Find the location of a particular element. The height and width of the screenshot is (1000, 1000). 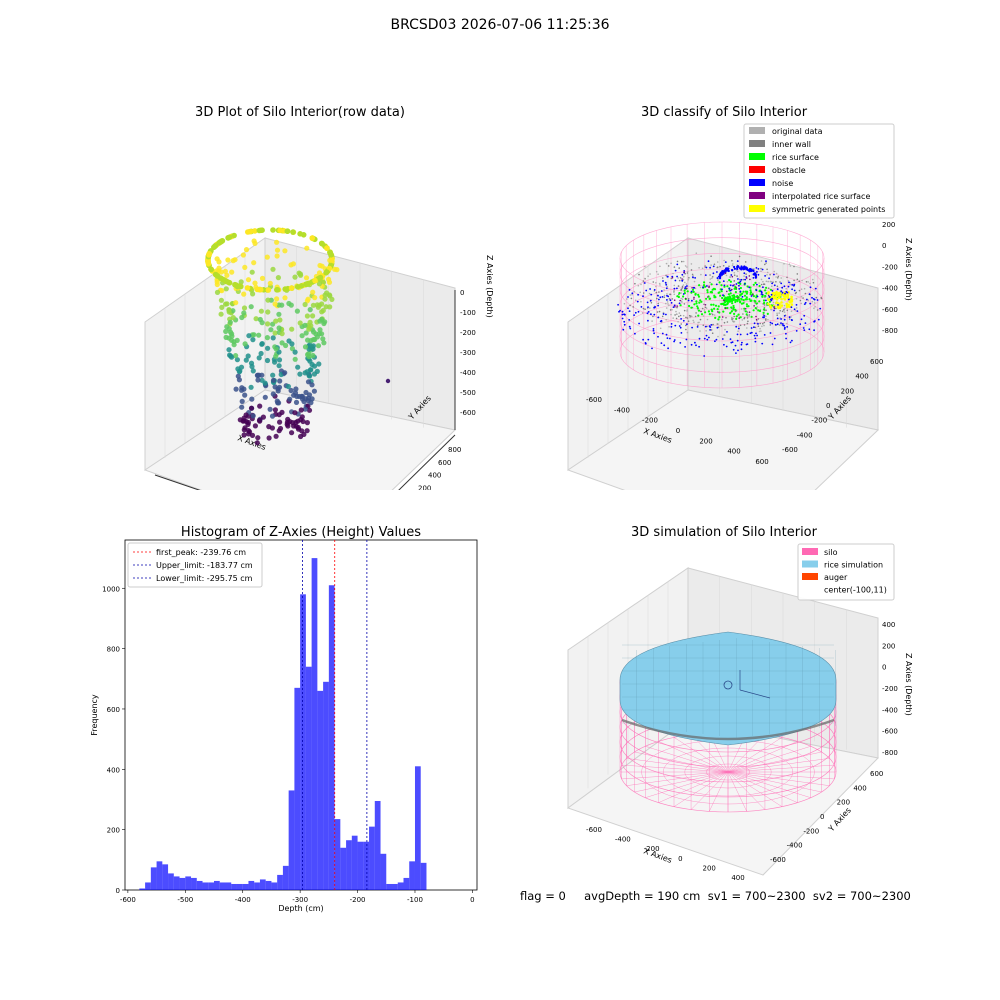

histogram-x-tick: -200 is located at coordinates (358, 900).